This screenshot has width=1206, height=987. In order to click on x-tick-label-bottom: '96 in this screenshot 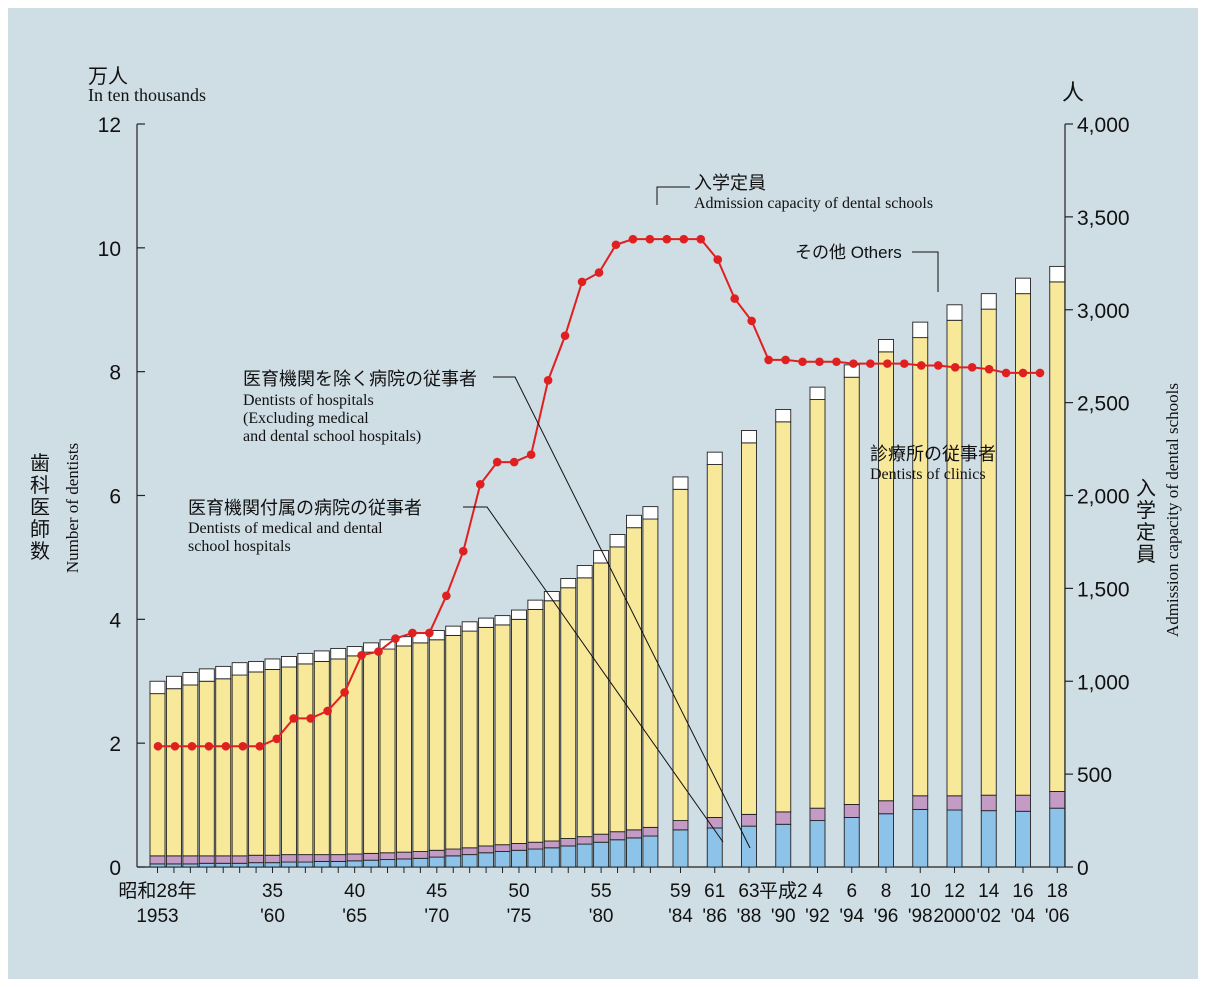, I will do `click(886, 916)`.